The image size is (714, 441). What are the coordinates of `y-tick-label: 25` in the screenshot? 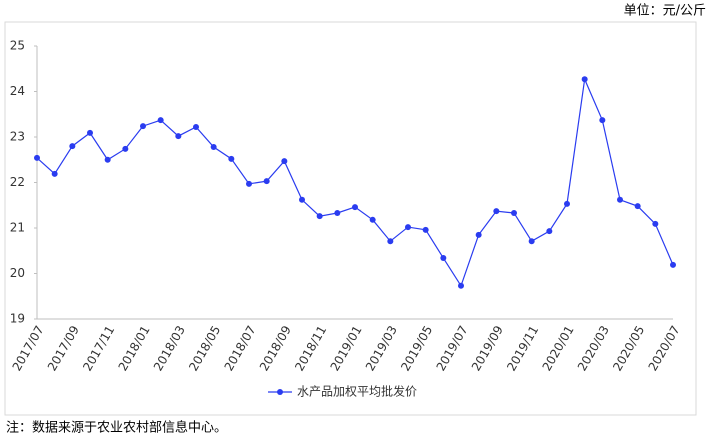 It's located at (17, 46).